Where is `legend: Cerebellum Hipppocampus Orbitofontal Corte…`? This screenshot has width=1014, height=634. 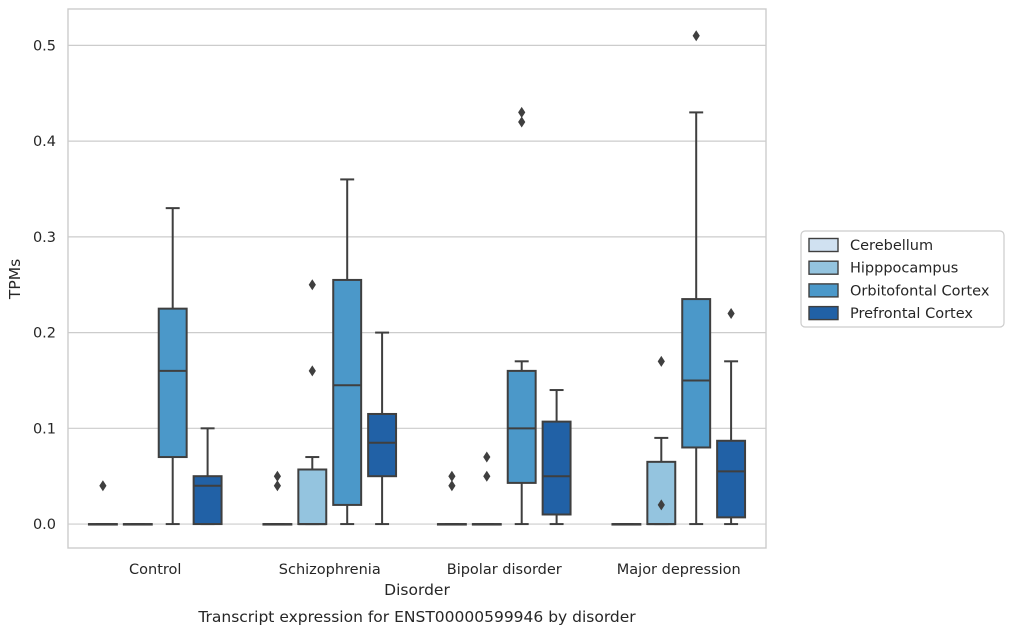 legend: Cerebellum Hipppocampus Orbitofontal Corte… is located at coordinates (902, 279).